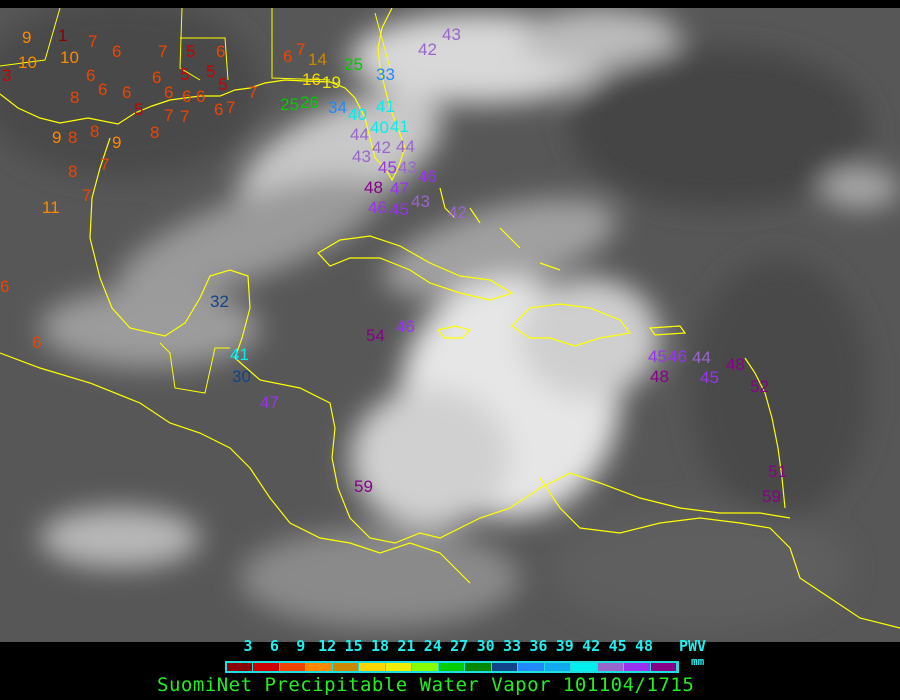  What do you see at coordinates (459, 646) in the screenshot?
I see `legend-tick-label: 27` at bounding box center [459, 646].